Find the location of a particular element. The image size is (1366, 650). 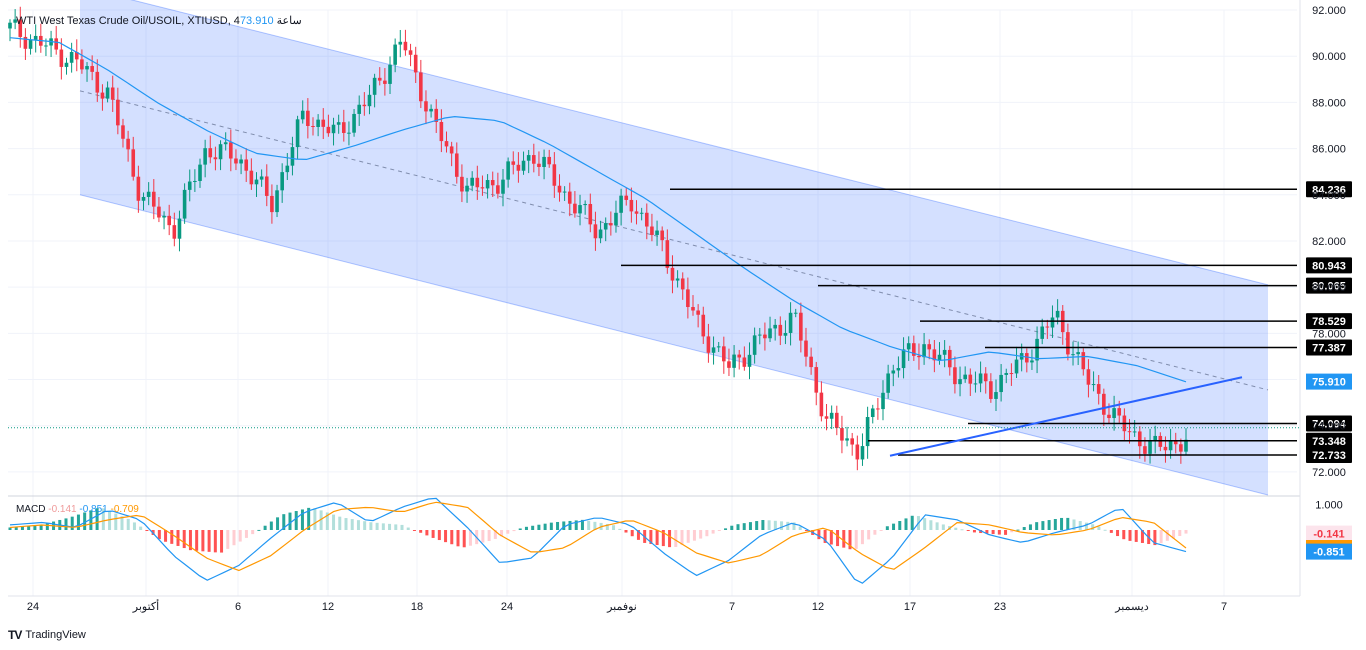

tradingview-logo-icon: TV is located at coordinates (15, 635).